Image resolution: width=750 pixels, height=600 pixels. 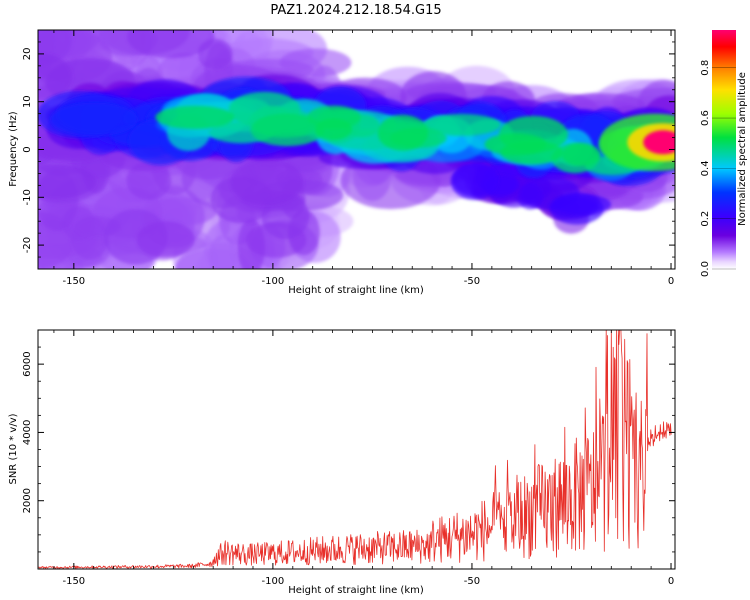 I want to click on colorbar-gradient, so click(x=724, y=149).